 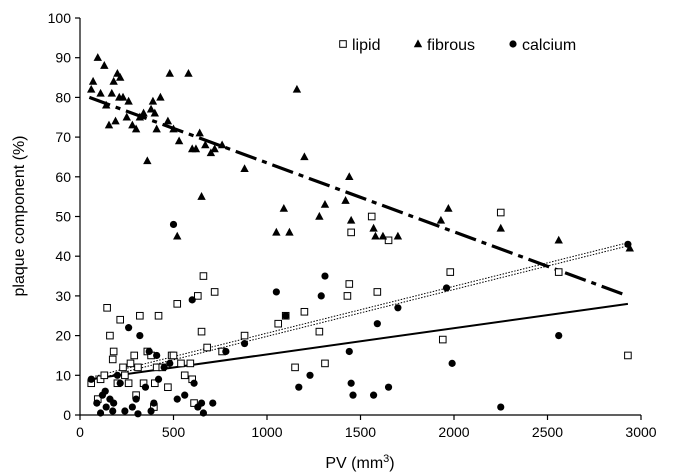 What do you see at coordinates (366, 45) in the screenshot?
I see `legend-label-lipid: lipid` at bounding box center [366, 45].